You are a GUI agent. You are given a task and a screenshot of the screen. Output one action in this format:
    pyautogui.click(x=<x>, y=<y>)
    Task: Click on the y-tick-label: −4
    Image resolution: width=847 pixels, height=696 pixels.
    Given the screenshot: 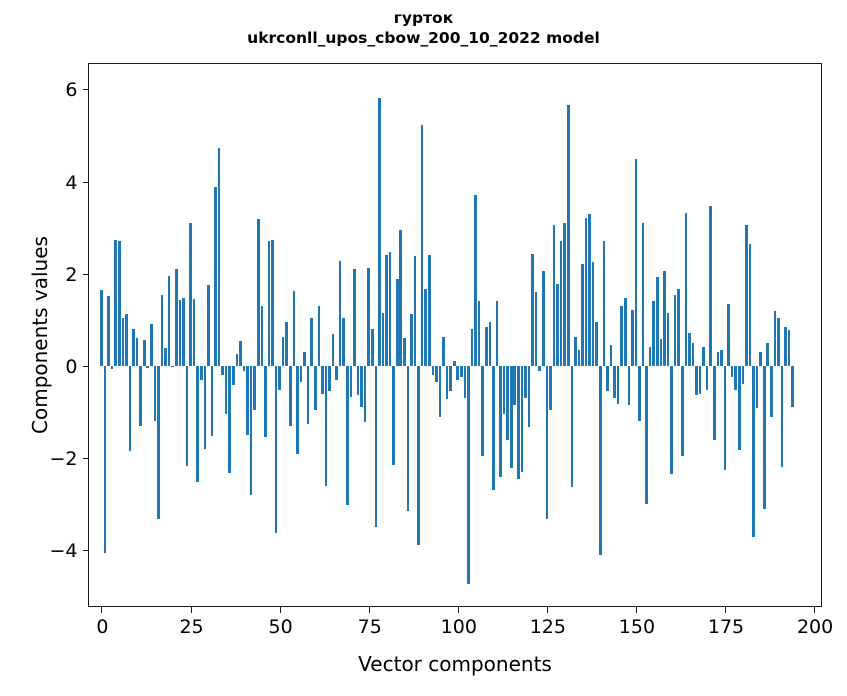 What is the action you would take?
    pyautogui.click(x=63, y=551)
    